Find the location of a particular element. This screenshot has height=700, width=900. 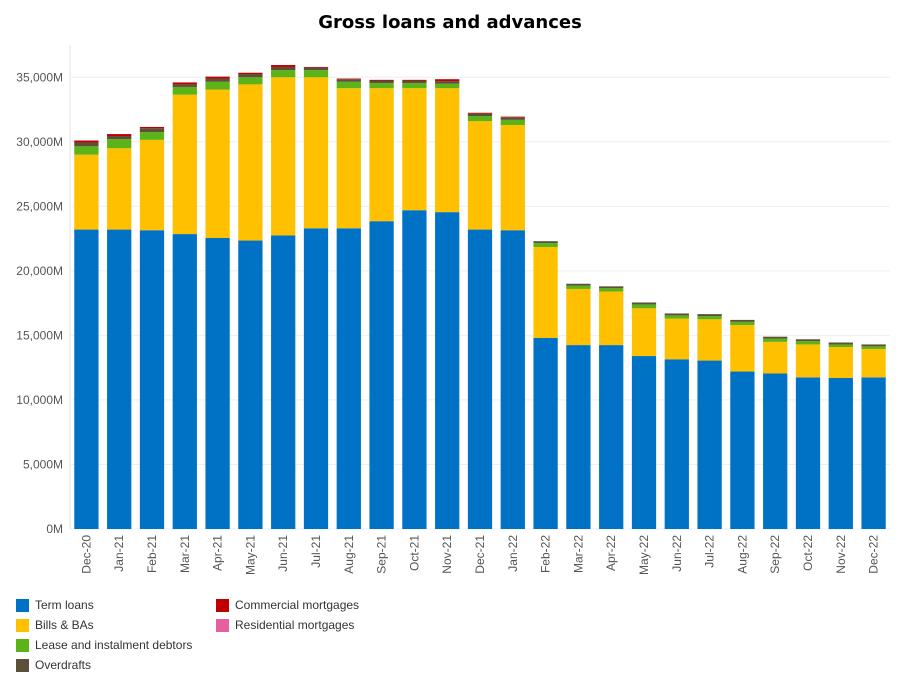

legend-item: Term loans is located at coordinates (55, 605).